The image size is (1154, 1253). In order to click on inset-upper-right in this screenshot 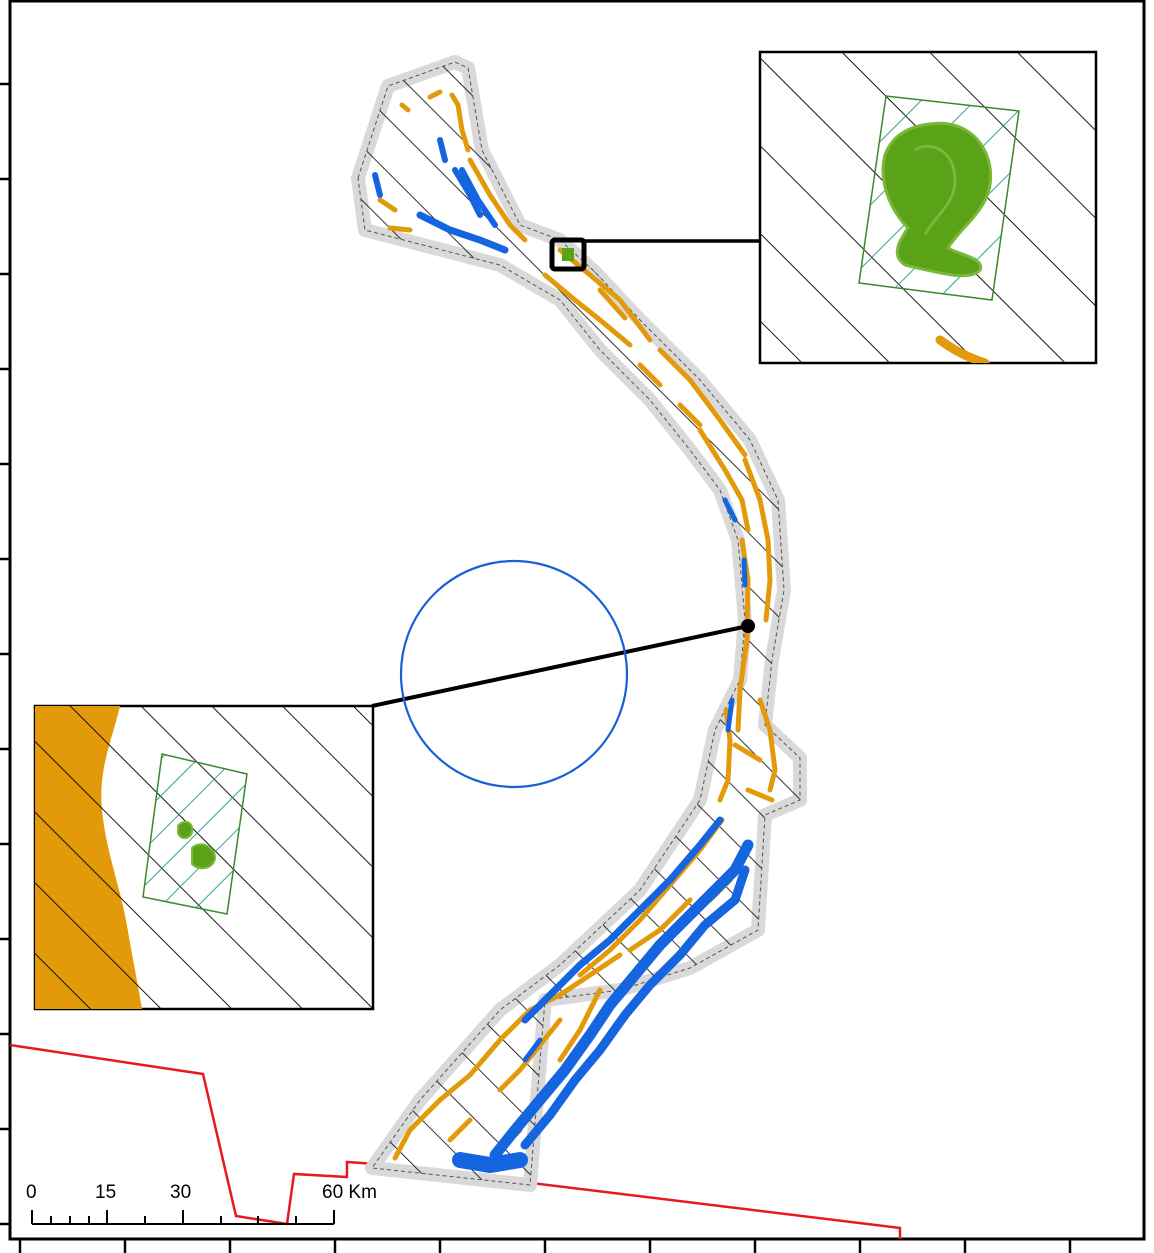, I will do `click(928, 207)`.